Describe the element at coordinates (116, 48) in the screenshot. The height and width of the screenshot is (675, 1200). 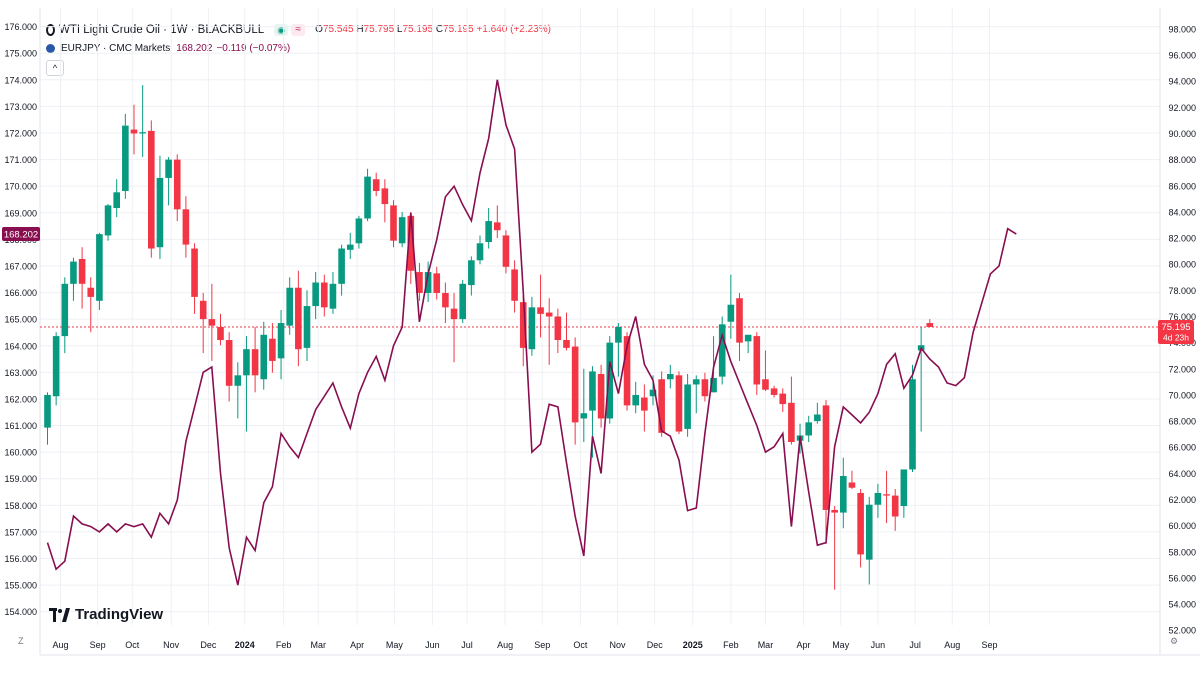
I see `overlay-name: EURJPY · CMC Markets` at that location.